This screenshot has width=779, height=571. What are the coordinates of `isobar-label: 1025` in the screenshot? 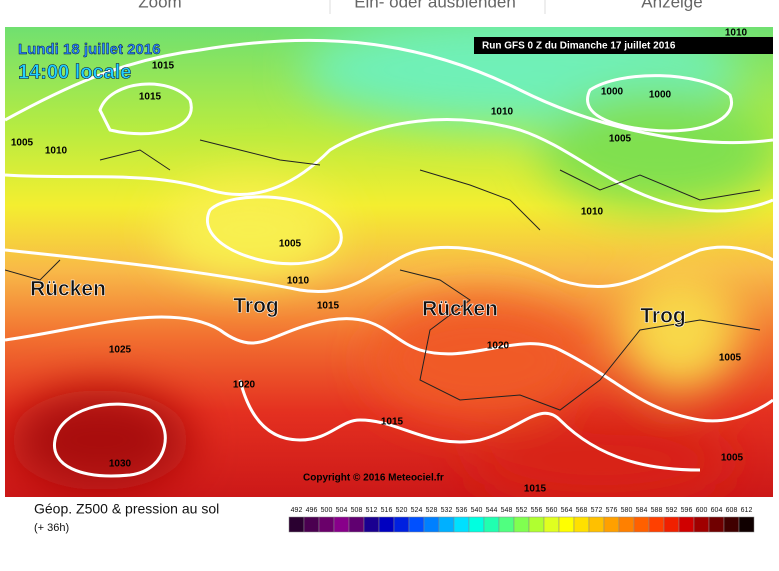 It's located at (120, 350).